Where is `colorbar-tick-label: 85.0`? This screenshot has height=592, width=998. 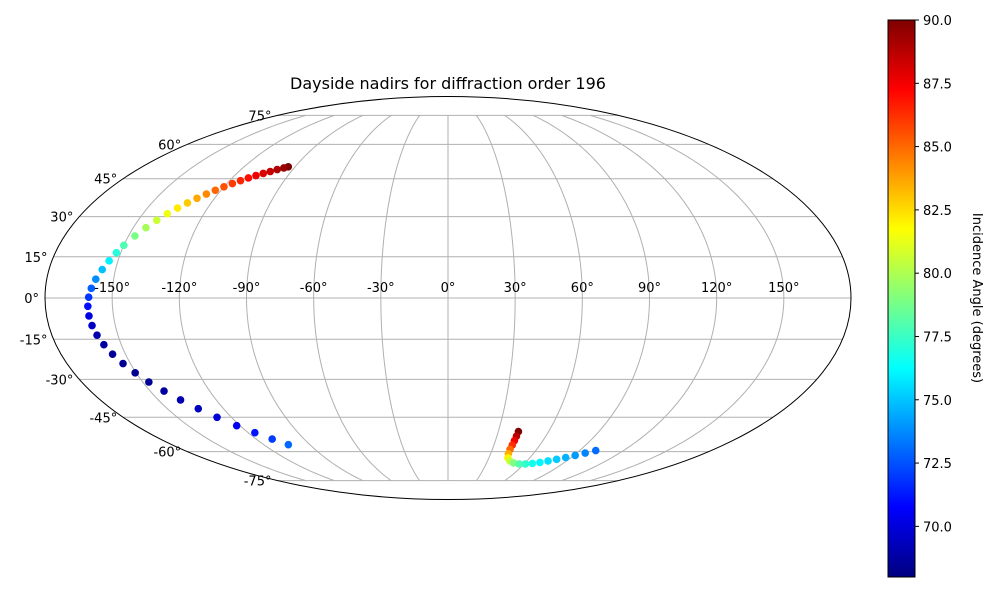 colorbar-tick-label: 85.0 is located at coordinates (937, 148).